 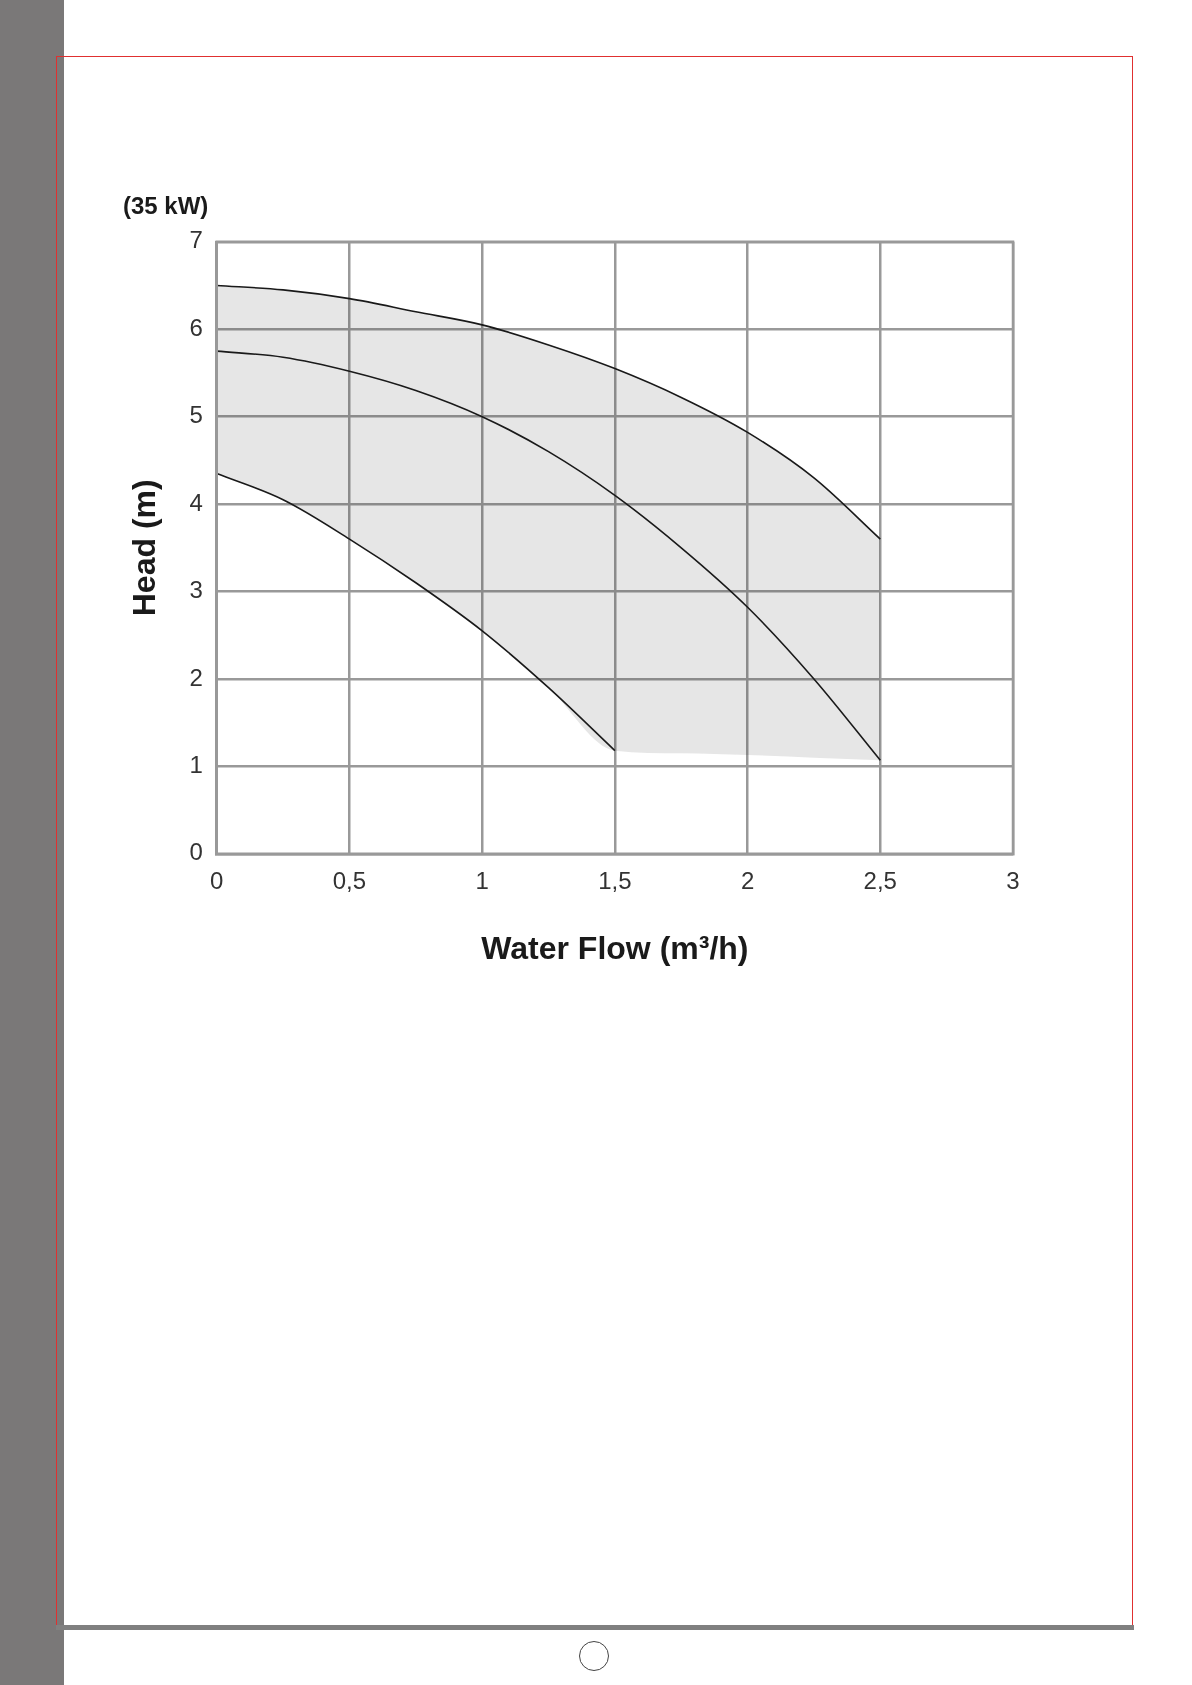 What do you see at coordinates (196, 590) in the screenshot?
I see `y-tick-label: 3` at bounding box center [196, 590].